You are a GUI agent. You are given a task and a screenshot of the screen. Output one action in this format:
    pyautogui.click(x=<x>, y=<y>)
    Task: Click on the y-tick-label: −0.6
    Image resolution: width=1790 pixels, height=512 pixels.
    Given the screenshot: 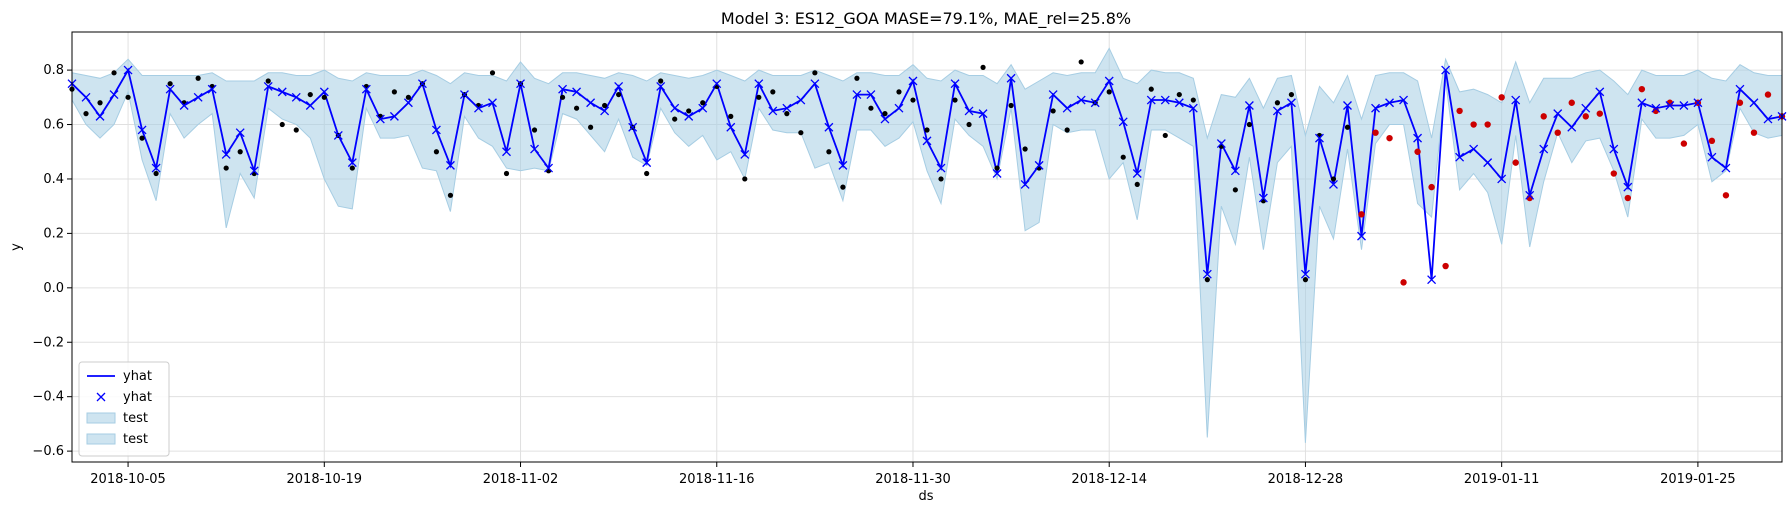 What is the action you would take?
    pyautogui.click(x=48, y=451)
    